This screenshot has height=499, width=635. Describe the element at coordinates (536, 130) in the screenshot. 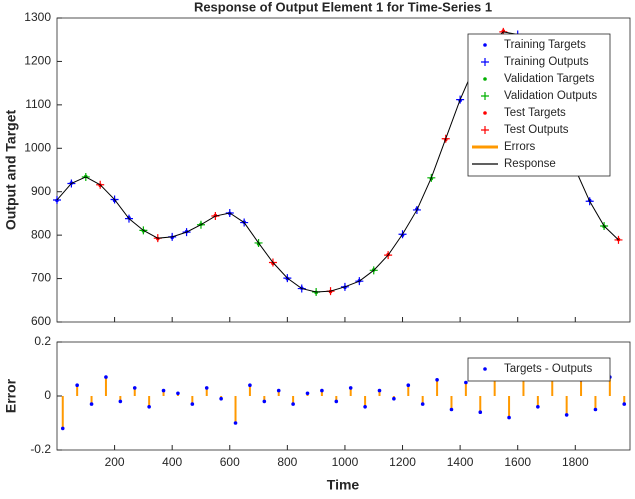

I see `legend-label: Test Outputs` at that location.